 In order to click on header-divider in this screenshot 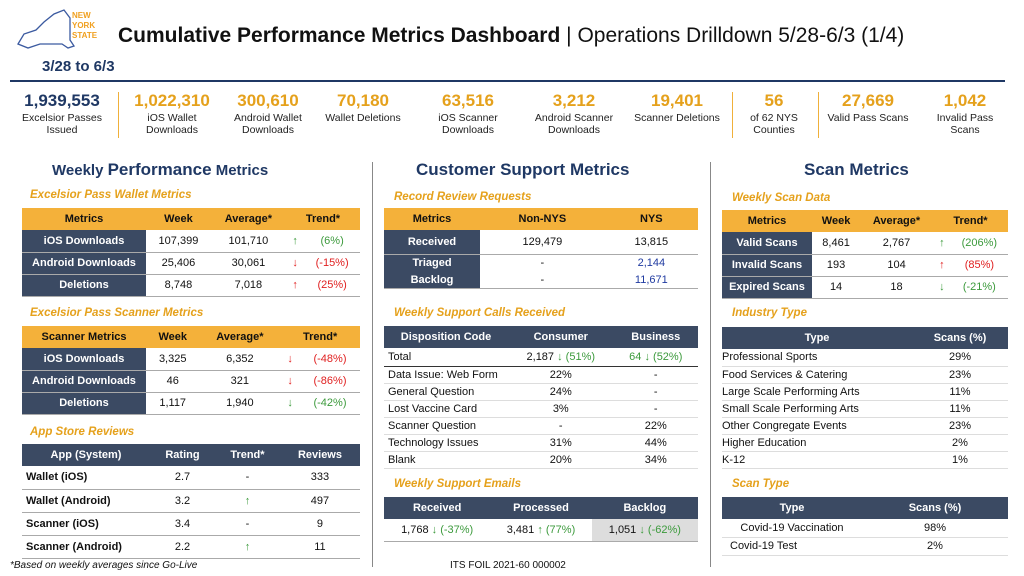, I will do `click(507, 81)`.